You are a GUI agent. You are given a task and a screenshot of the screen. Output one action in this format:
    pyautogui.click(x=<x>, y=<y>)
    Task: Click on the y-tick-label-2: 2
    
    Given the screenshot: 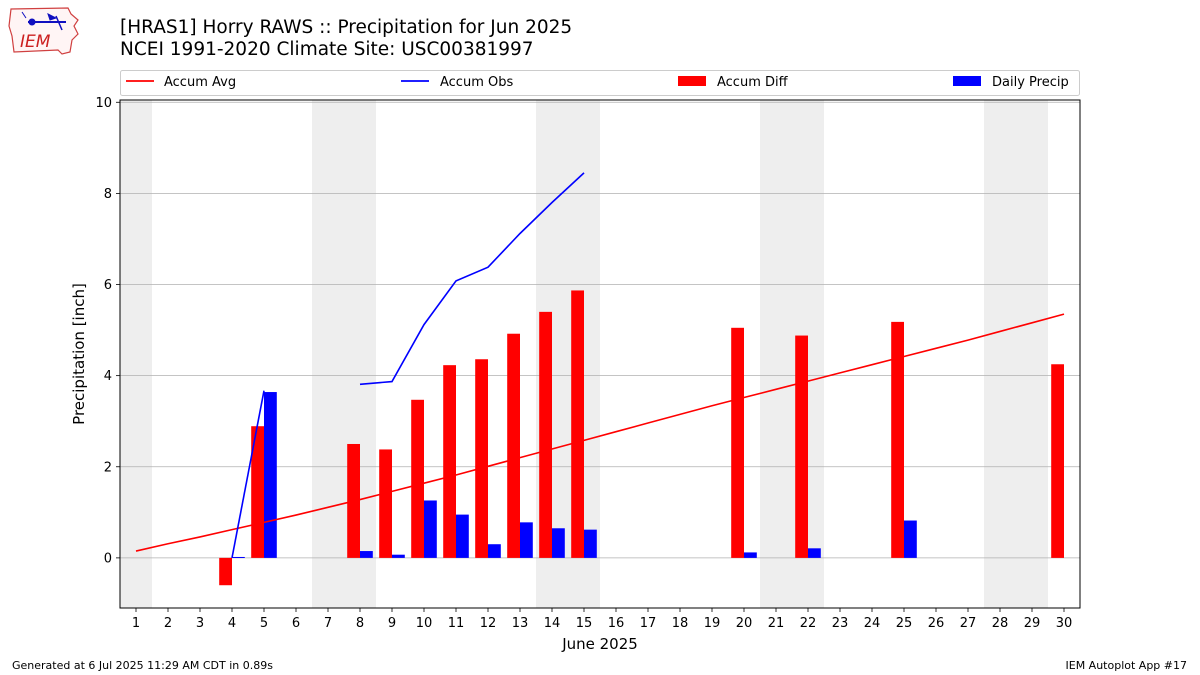 What is the action you would take?
    pyautogui.click(x=108, y=467)
    